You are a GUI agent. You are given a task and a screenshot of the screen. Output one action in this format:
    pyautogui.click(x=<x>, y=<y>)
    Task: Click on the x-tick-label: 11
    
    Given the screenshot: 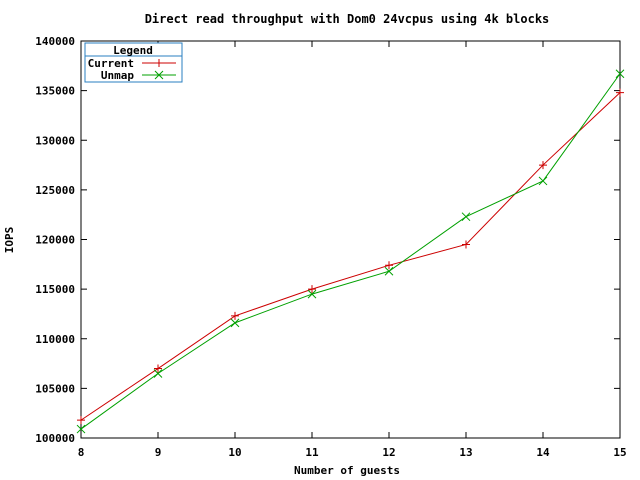 What is the action you would take?
    pyautogui.click(x=312, y=452)
    